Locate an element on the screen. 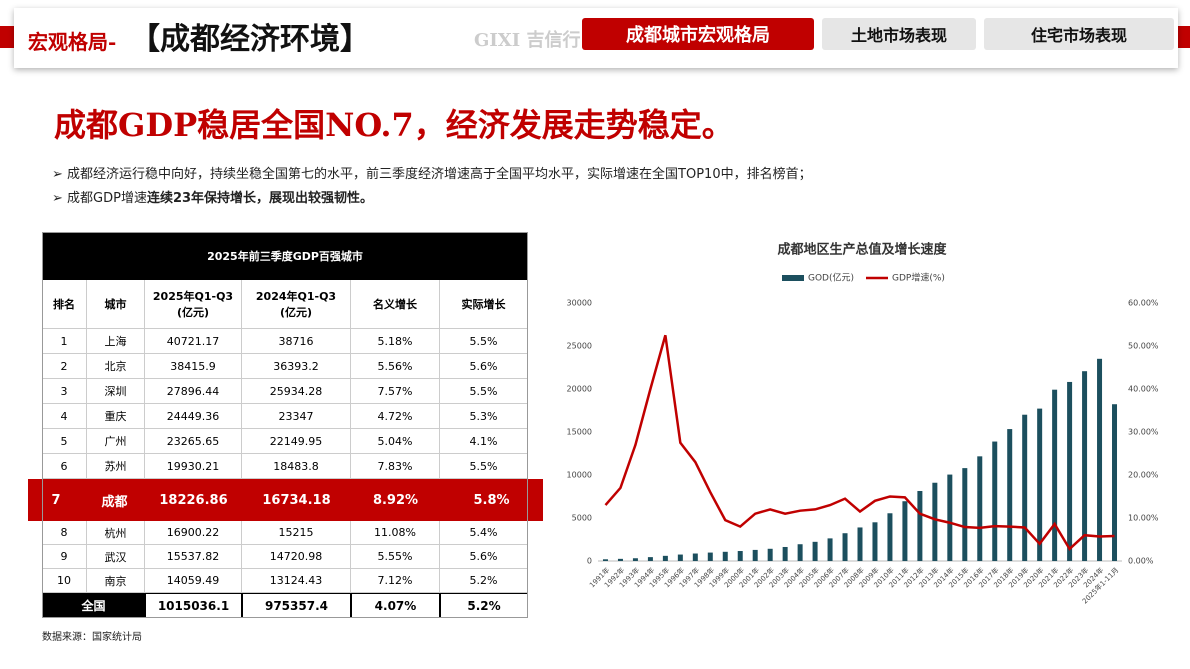  table-cell: 38716 is located at coordinates (296, 341).